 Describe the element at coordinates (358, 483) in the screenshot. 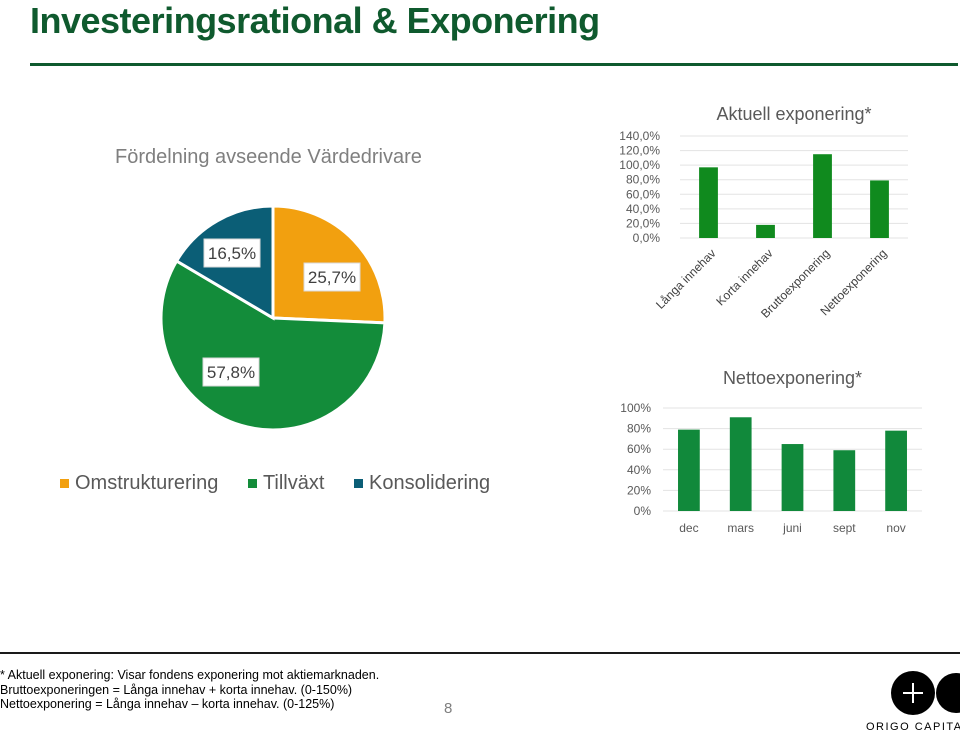

I see `legend-swatch-konsolidering` at that location.